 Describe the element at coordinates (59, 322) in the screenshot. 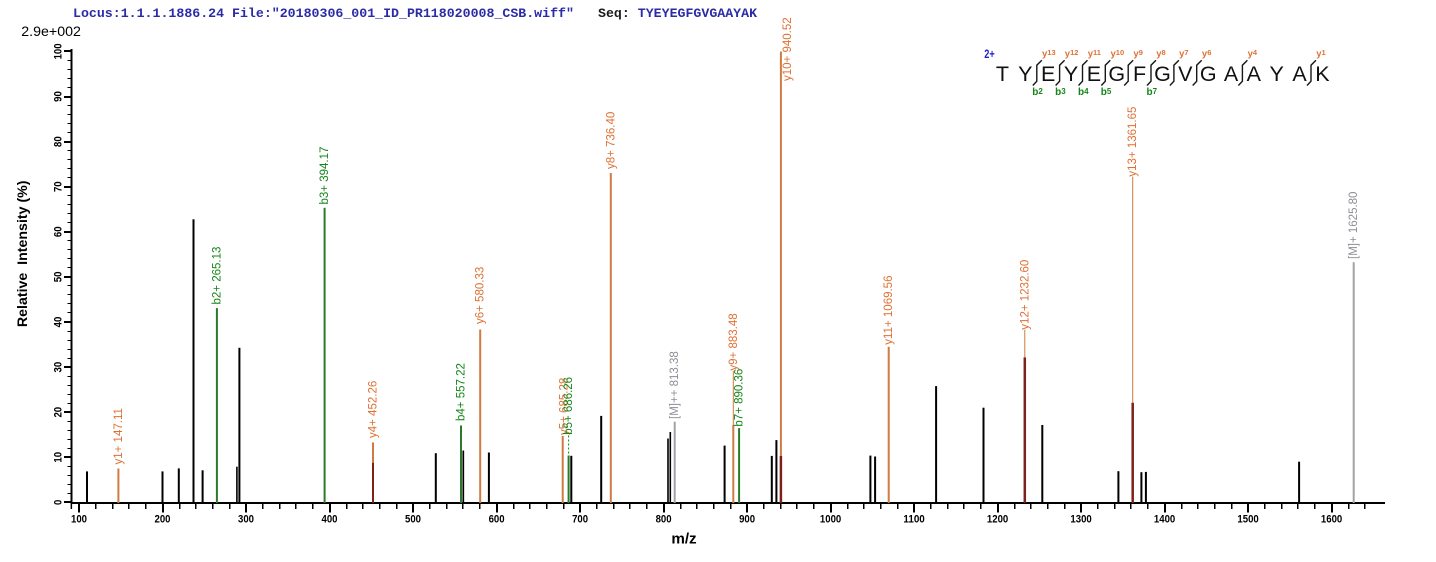

I see `svg-text: 40` at that location.